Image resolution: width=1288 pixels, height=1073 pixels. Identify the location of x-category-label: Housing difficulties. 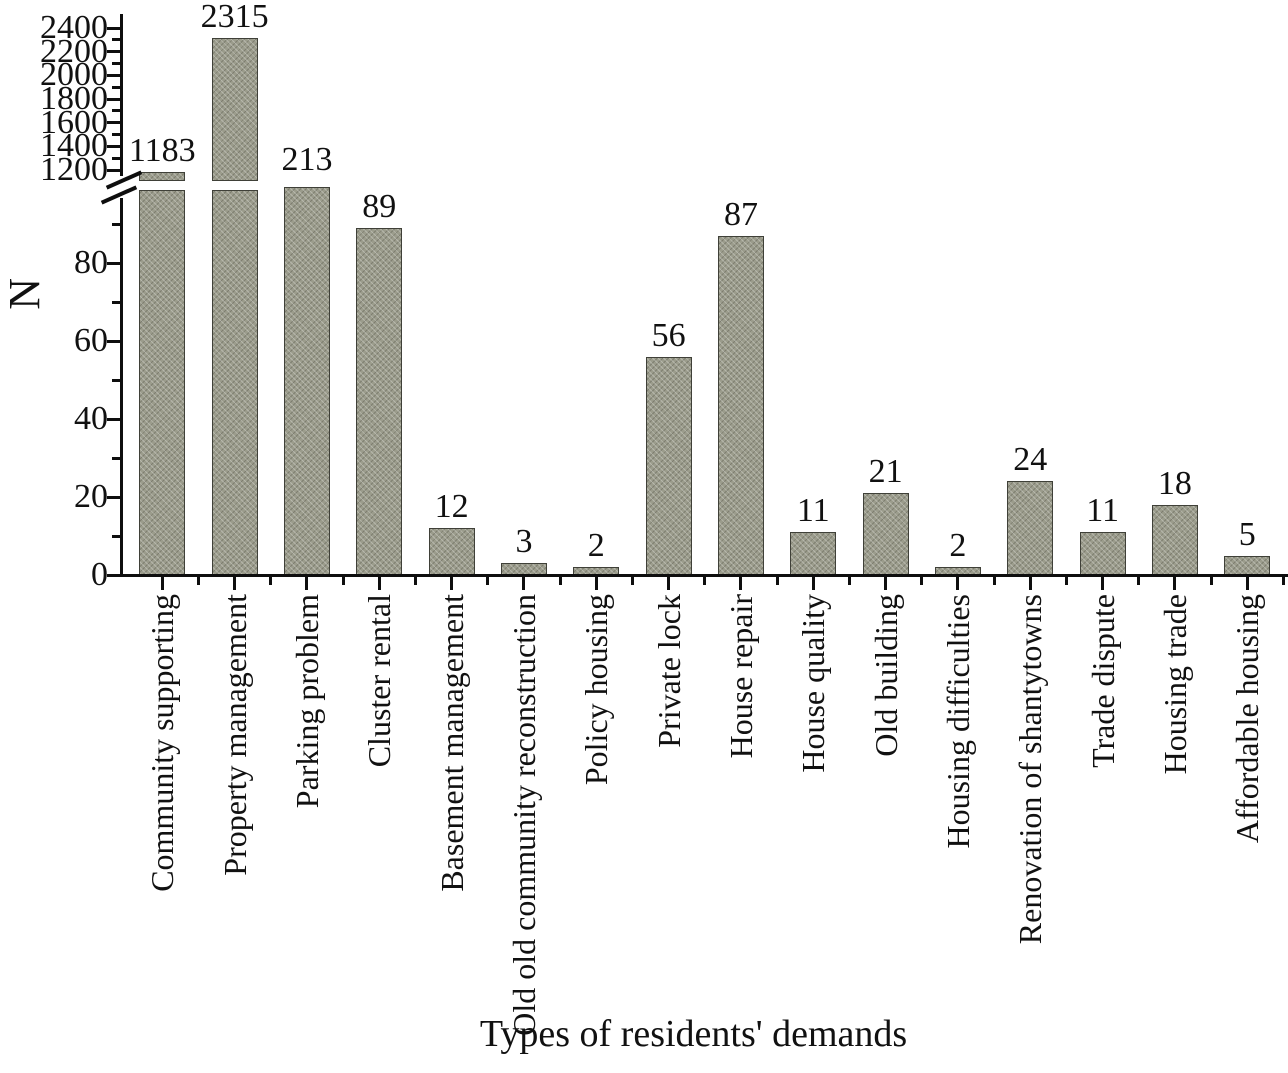
(957, 721).